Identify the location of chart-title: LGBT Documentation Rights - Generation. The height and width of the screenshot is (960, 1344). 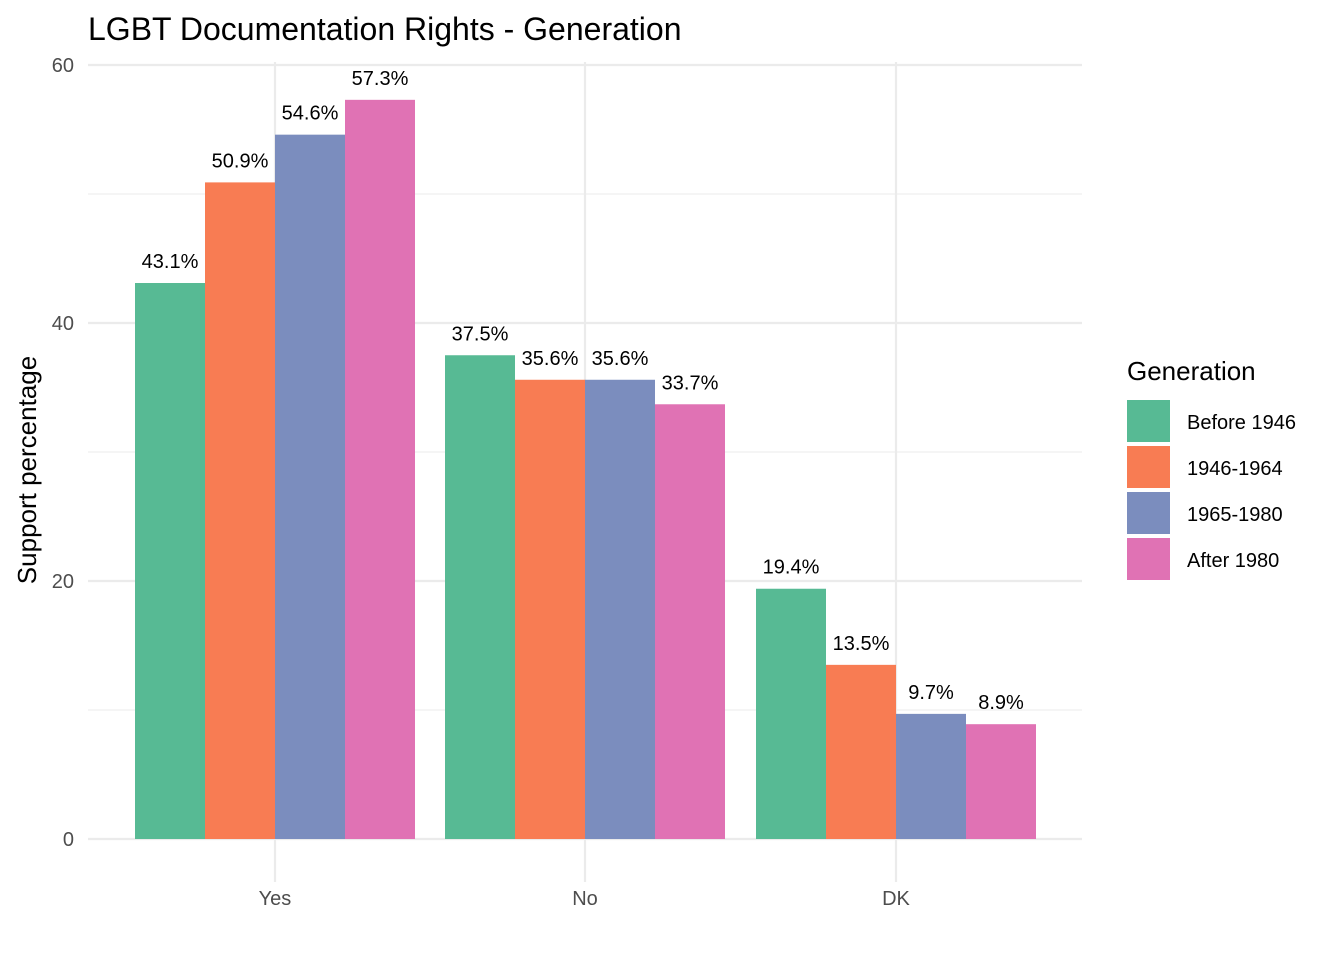
(384, 29).